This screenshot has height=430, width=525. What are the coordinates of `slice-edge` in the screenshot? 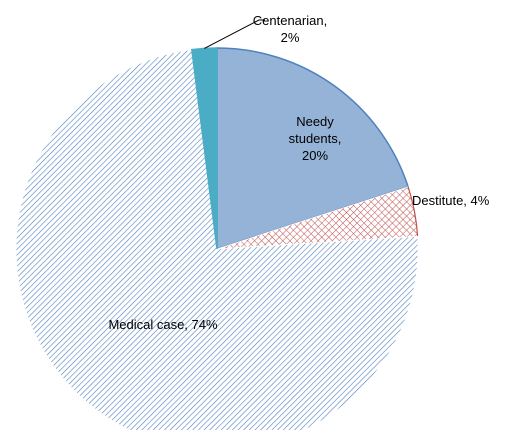 It's located at (413, 211).